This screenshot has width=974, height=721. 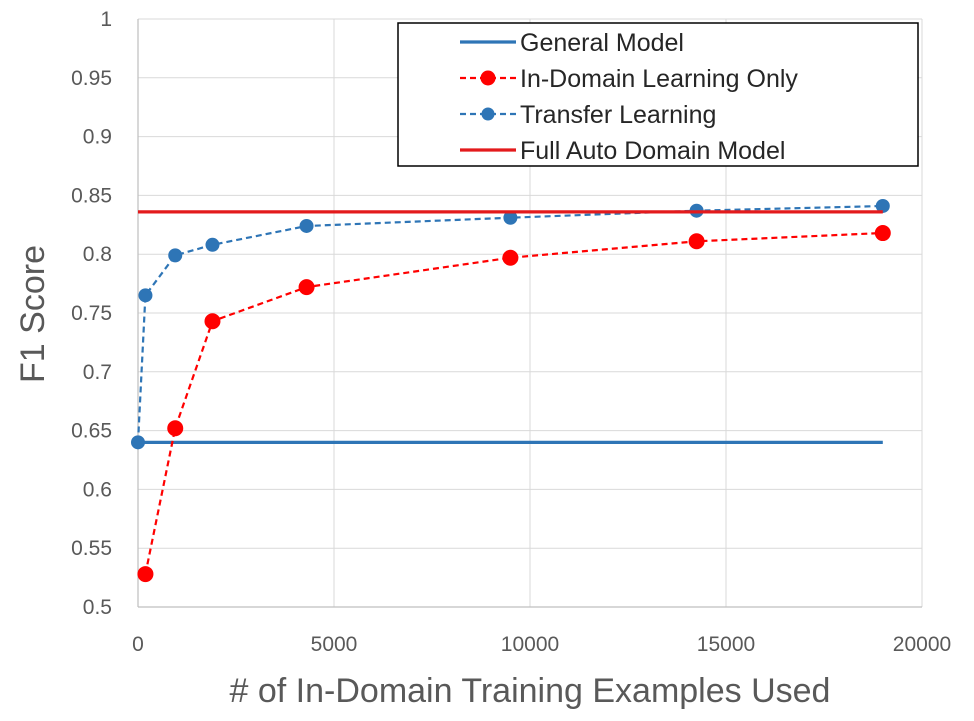 I want to click on legend-box, so click(x=658, y=94).